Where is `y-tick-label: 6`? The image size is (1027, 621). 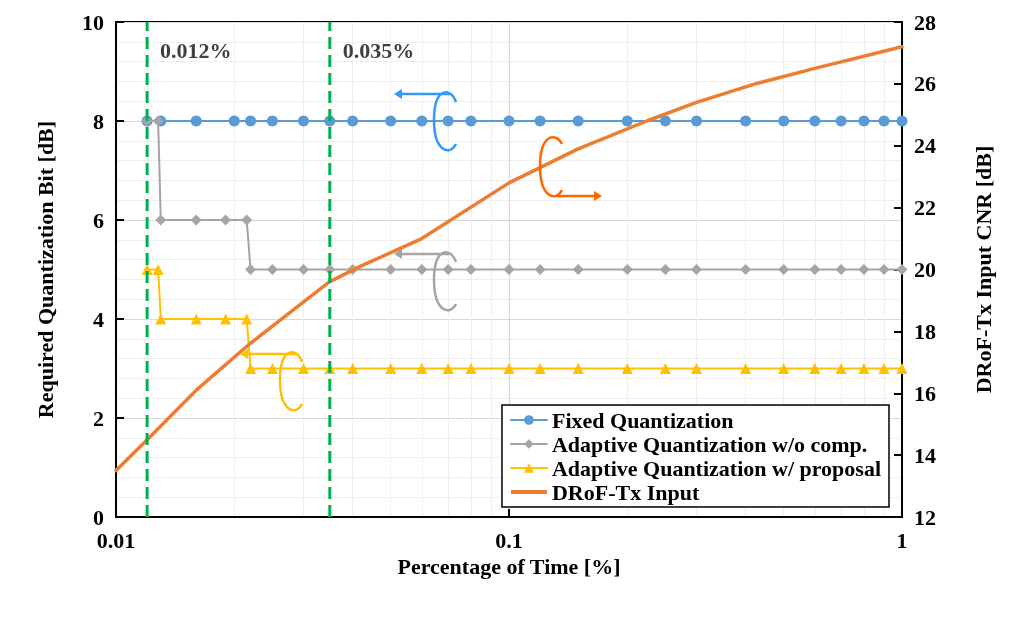
y-tick-label: 6 is located at coordinates (98, 220).